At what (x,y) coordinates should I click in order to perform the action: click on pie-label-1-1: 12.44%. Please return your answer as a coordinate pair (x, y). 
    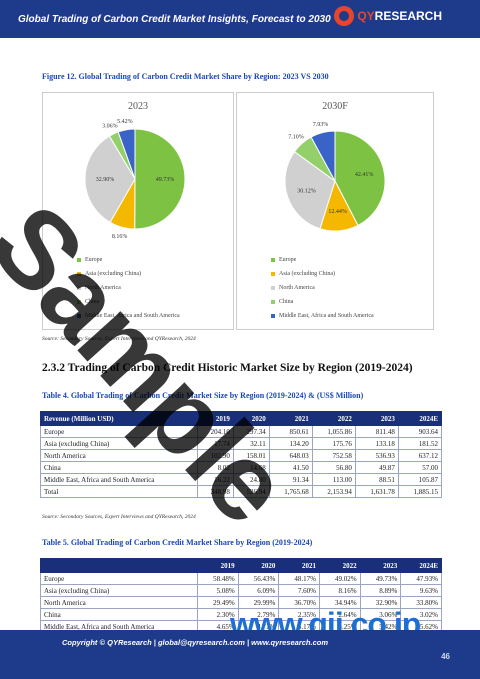
    Looking at the image, I should click on (337, 212).